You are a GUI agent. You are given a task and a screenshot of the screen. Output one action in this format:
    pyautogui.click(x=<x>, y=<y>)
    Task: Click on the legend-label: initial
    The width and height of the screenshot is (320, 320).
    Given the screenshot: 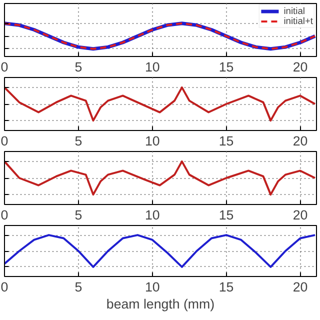 What is the action you would take?
    pyautogui.click(x=294, y=11)
    